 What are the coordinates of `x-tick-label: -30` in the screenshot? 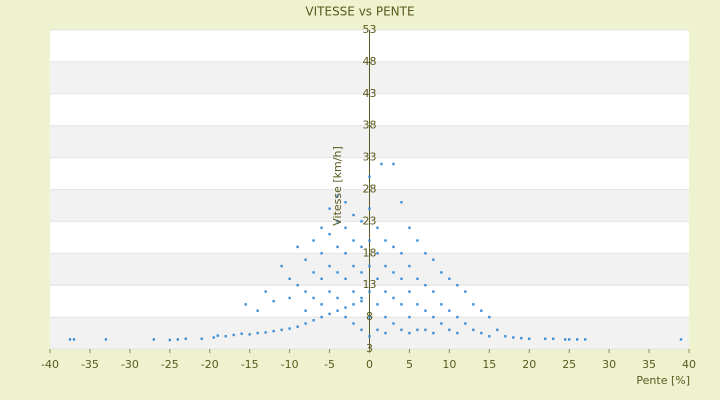 It's located at (130, 364).